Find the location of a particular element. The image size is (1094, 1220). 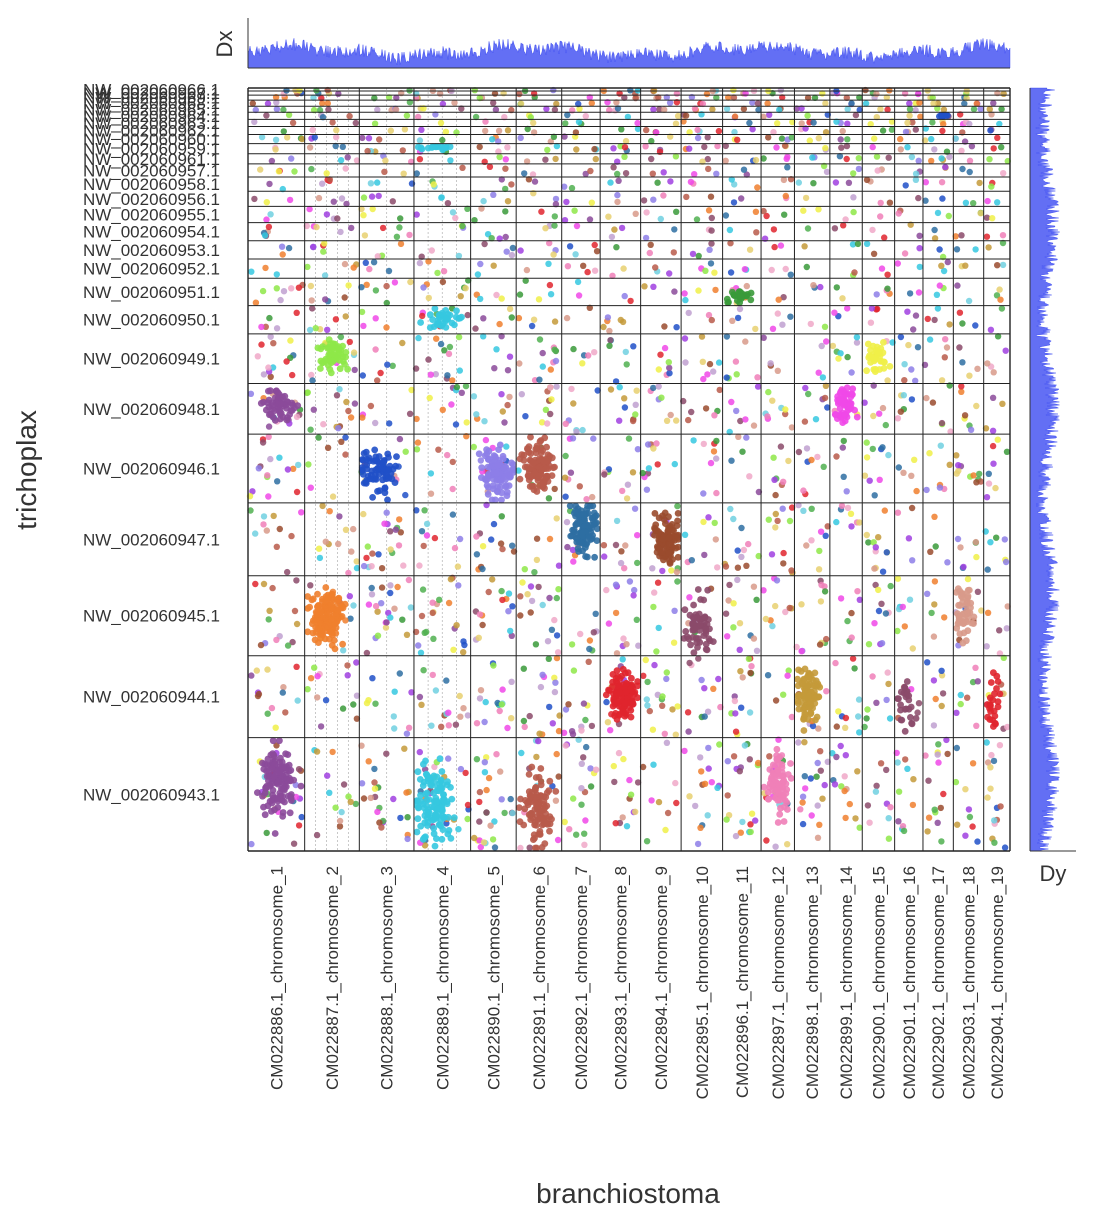

x-tick-label: CM022901.1_chromosome_16 is located at coordinates (909, 982).